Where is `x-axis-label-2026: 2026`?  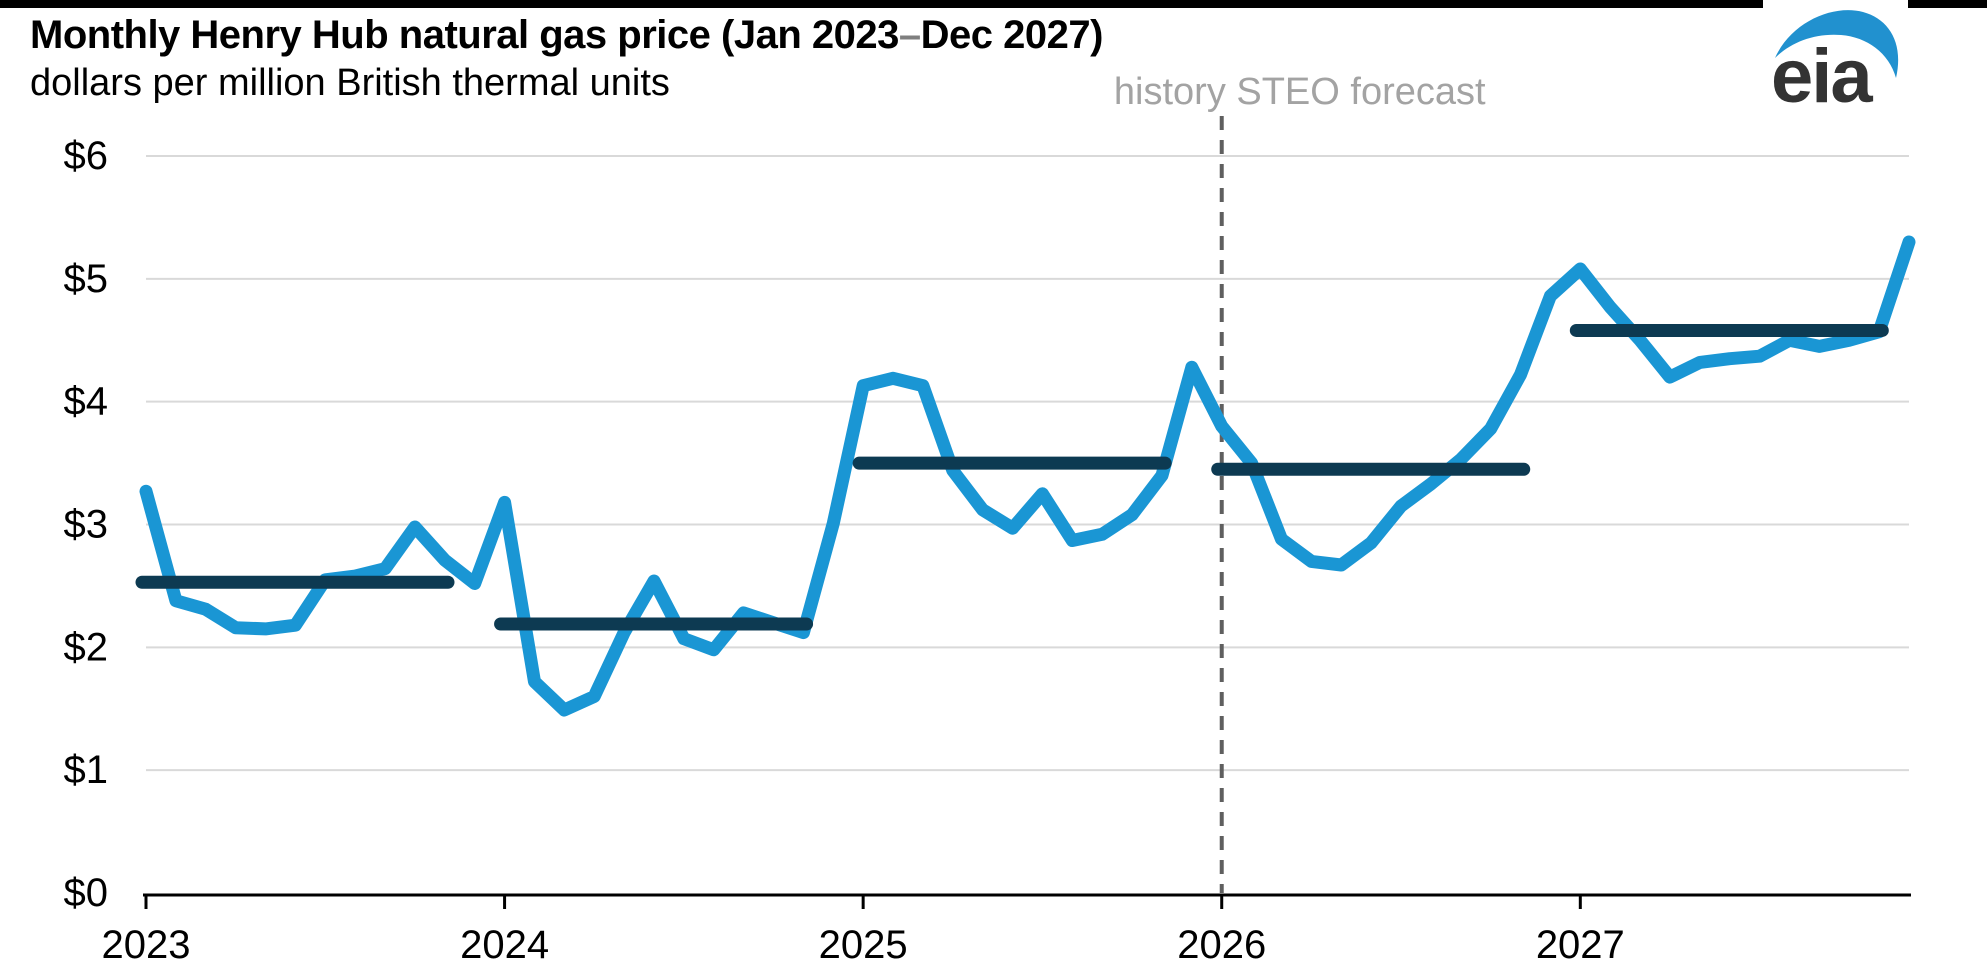 x-axis-label-2026: 2026 is located at coordinates (1221, 945).